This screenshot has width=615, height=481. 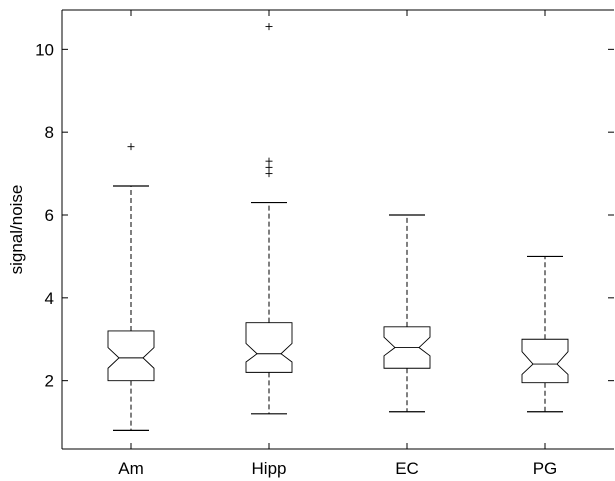 I want to click on box-am, so click(x=131, y=287).